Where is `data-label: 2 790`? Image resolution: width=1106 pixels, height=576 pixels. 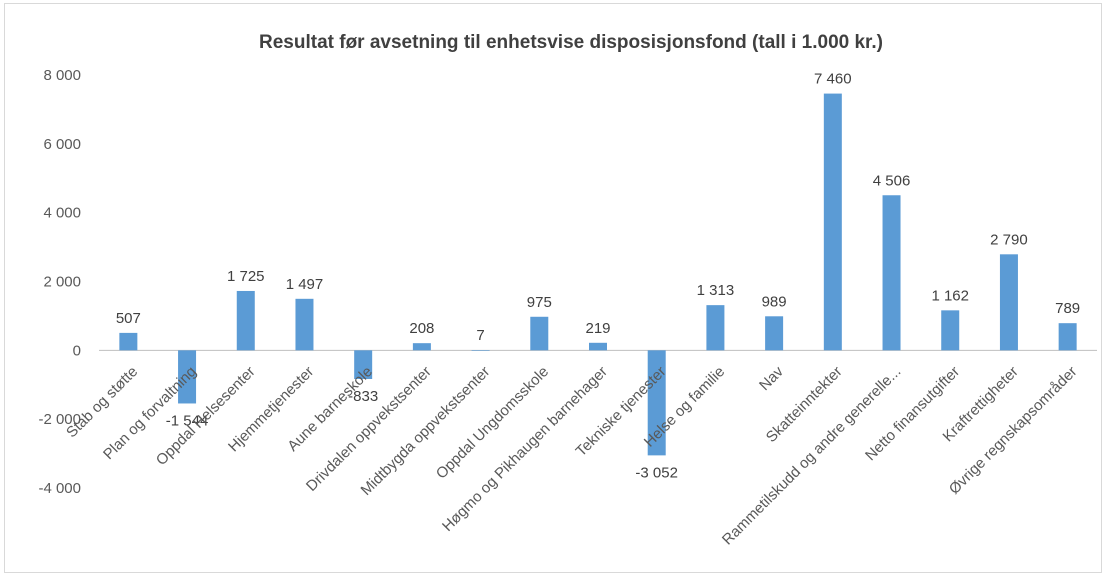
data-label: 2 790 is located at coordinates (1009, 239).